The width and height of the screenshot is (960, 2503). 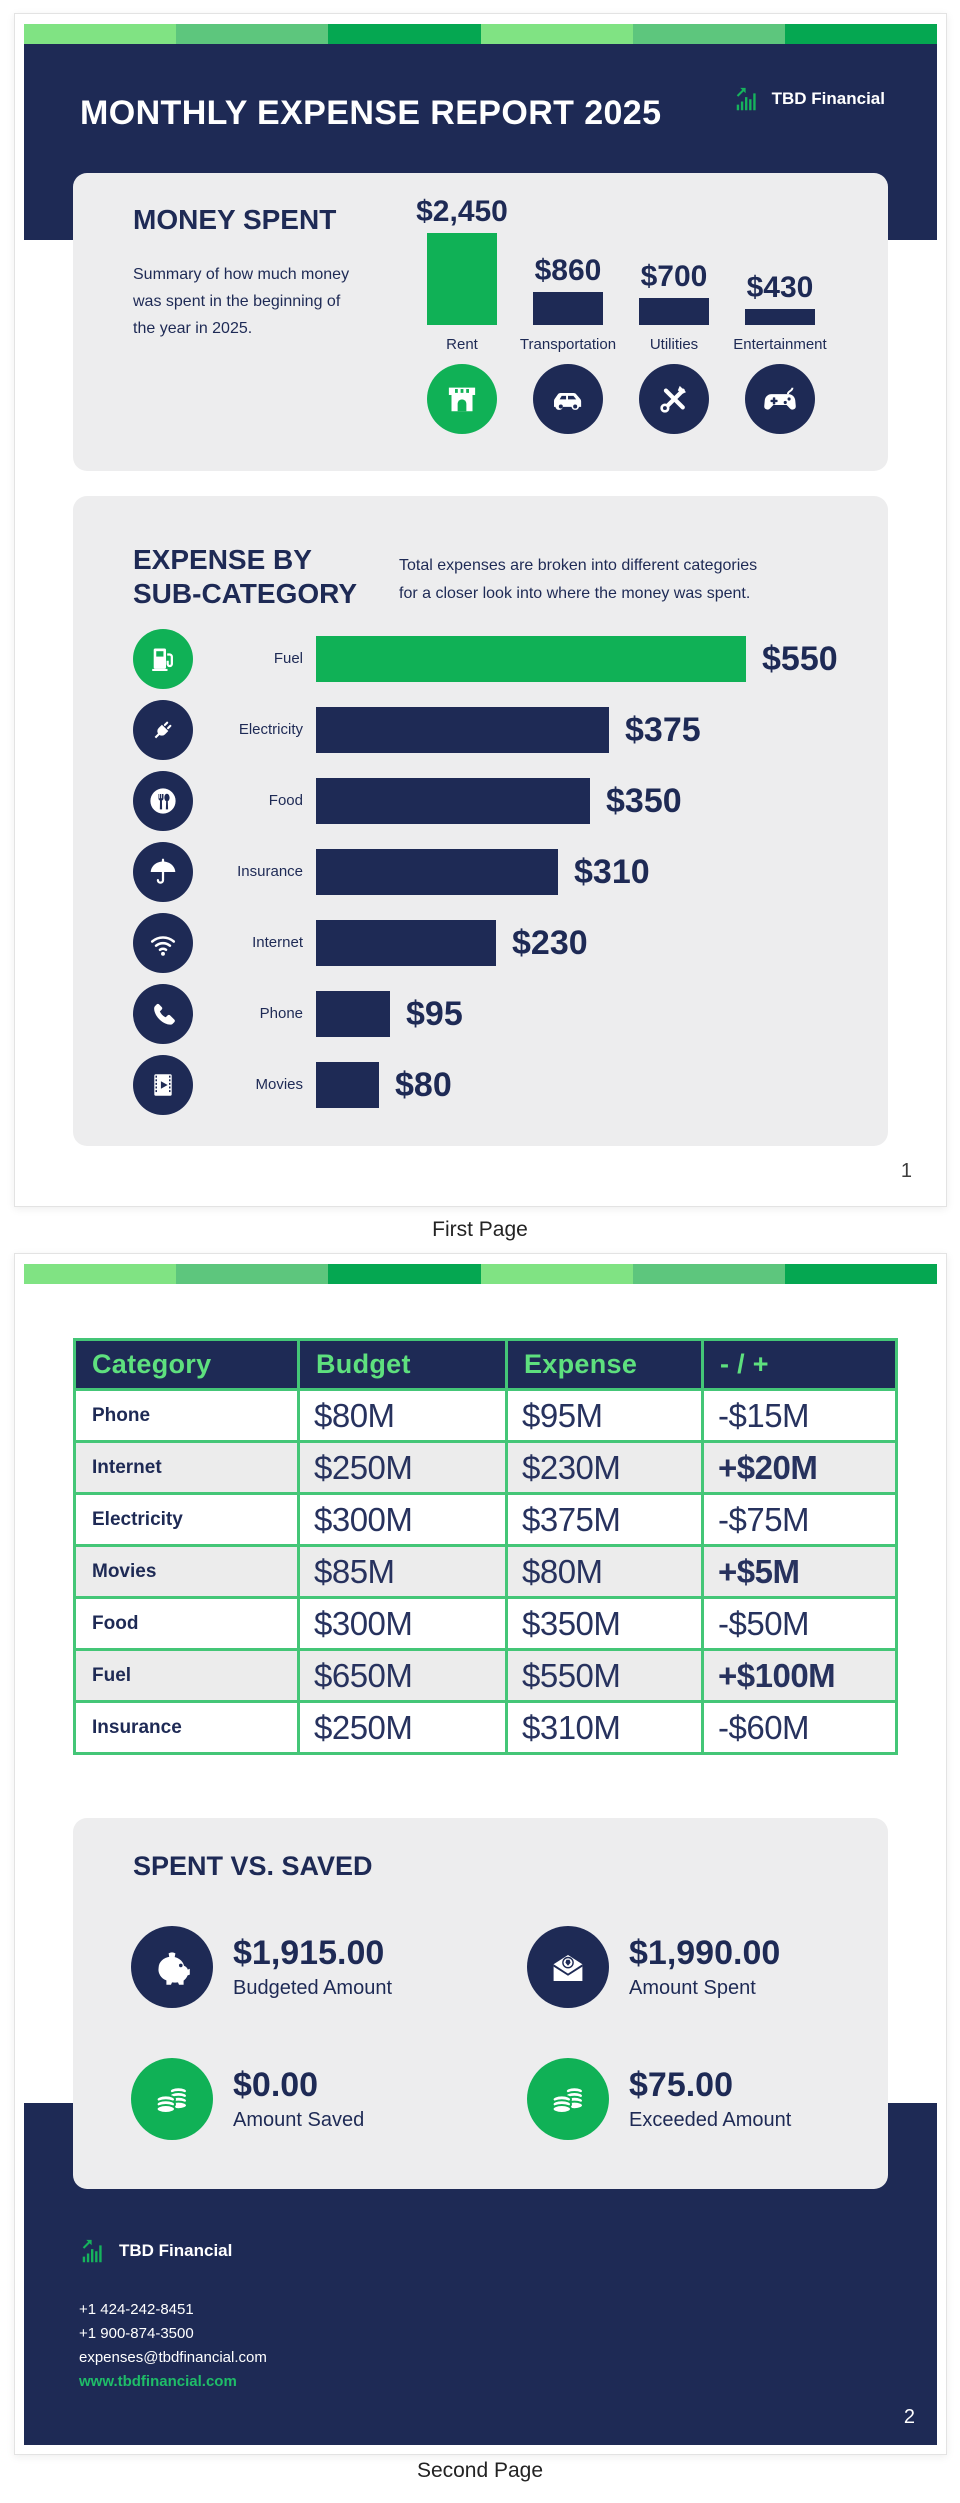 I want to click on money-value: $2,450, so click(x=462, y=211).